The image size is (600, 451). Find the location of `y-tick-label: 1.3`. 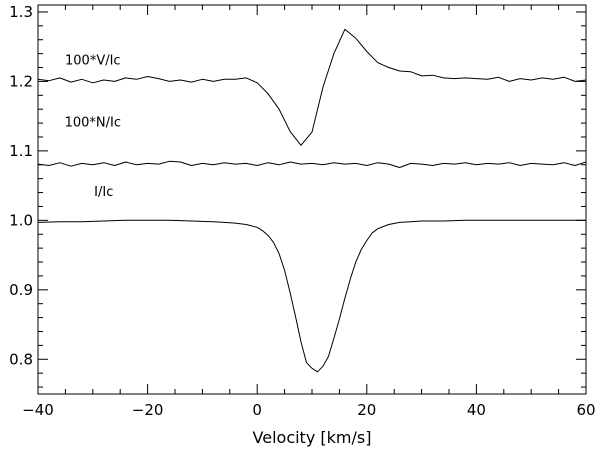

y-tick-label: 1.3 is located at coordinates (21, 12).